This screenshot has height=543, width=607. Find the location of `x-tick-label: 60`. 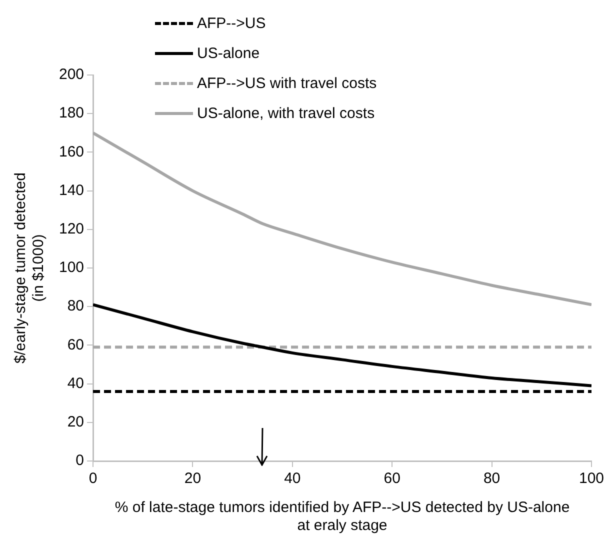

x-tick-label: 60 is located at coordinates (392, 479).